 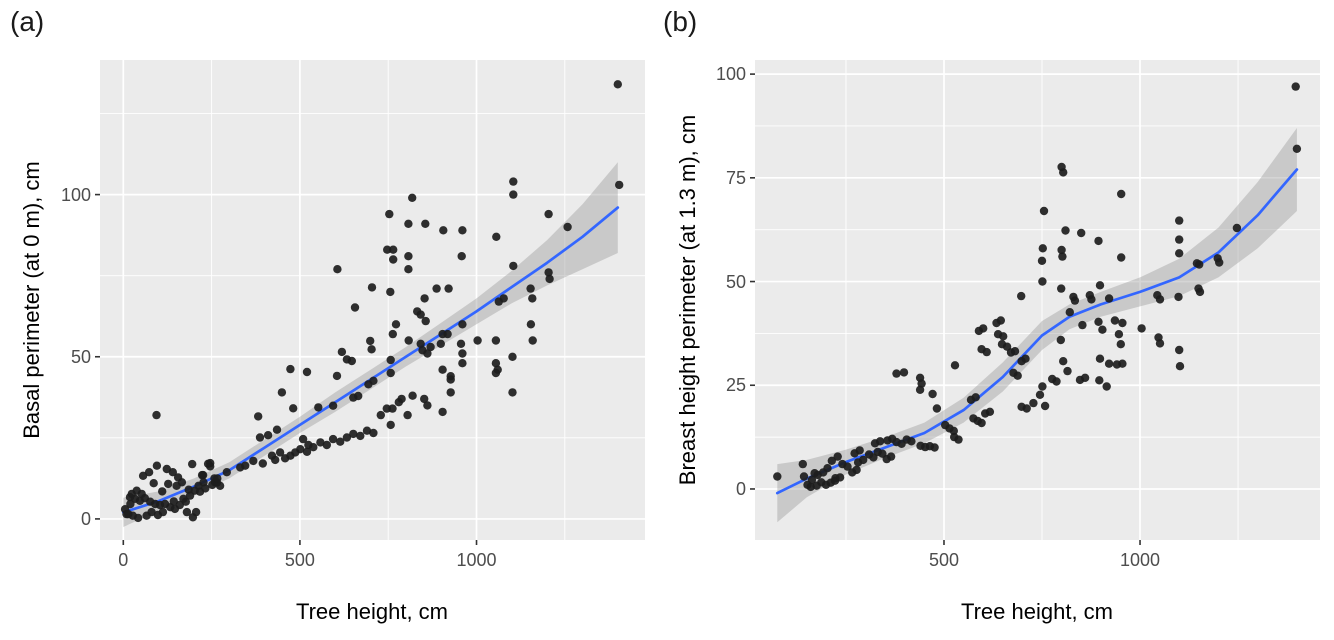 What do you see at coordinates (75, 194) in the screenshot?
I see `panel-a-y-tick-label: 100` at bounding box center [75, 194].